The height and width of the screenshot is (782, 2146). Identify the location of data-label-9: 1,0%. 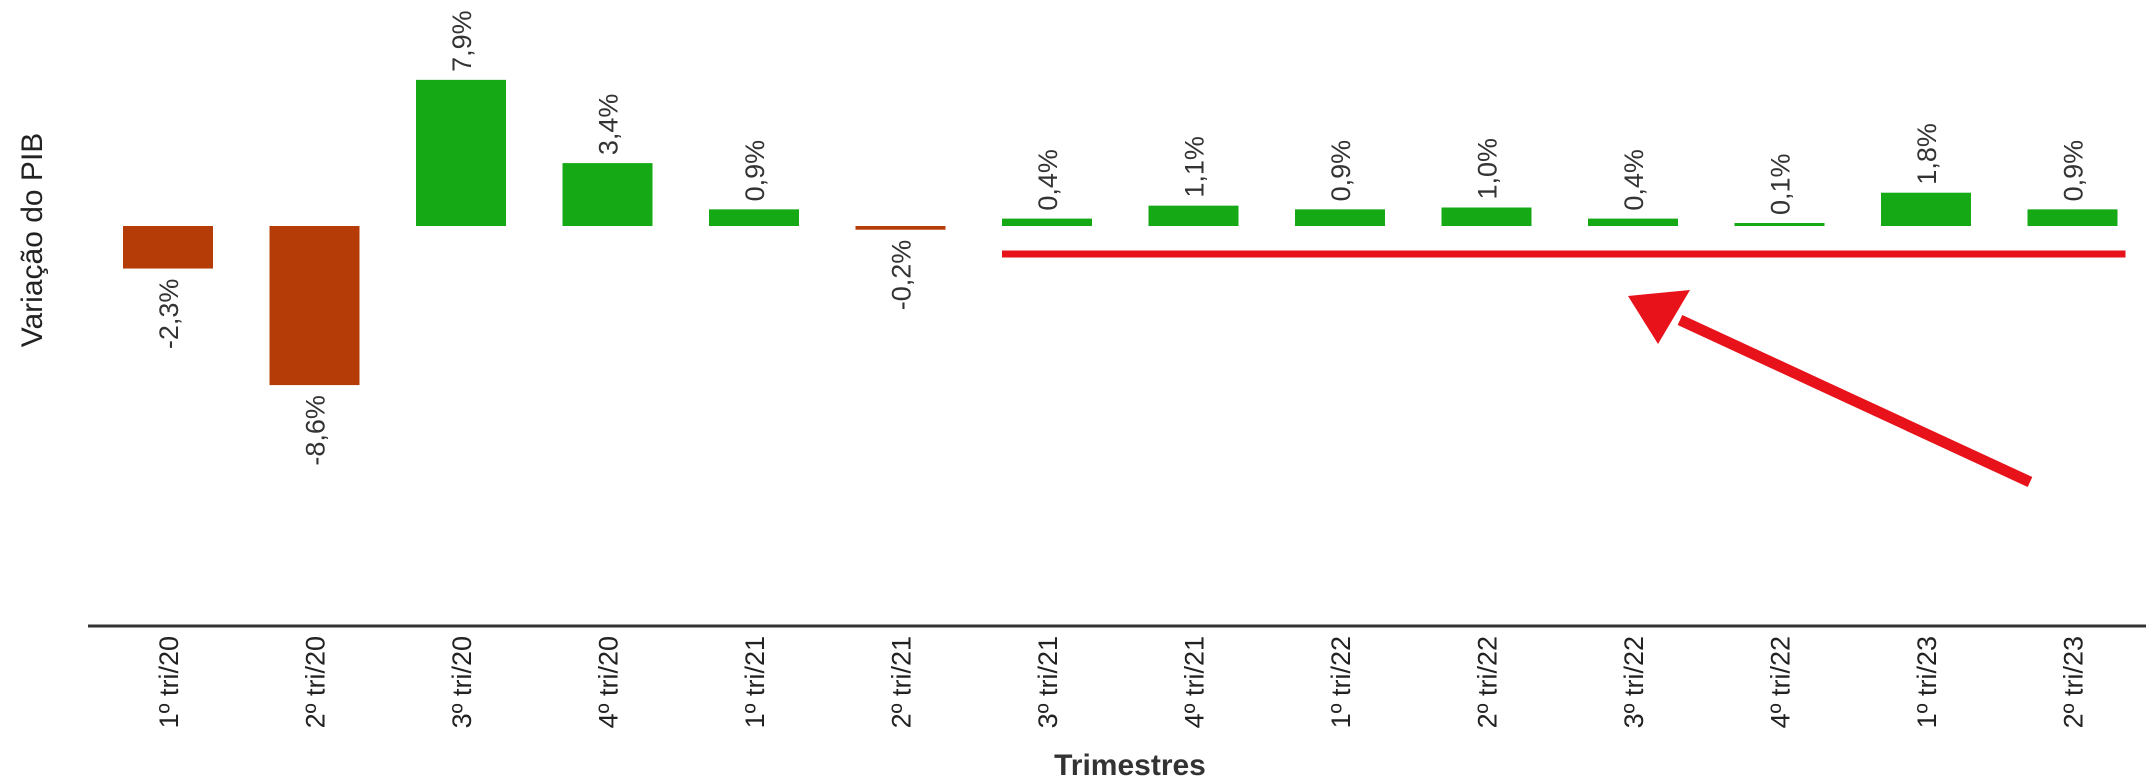
(1488, 169).